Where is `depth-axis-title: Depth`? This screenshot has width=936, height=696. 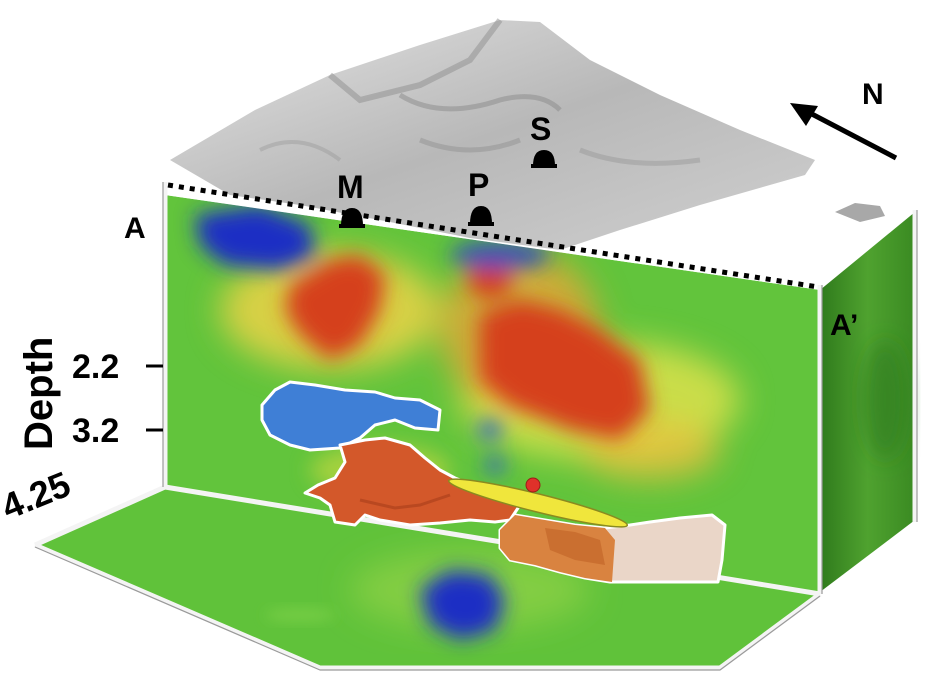
depth-axis-title: Depth is located at coordinates (39, 393).